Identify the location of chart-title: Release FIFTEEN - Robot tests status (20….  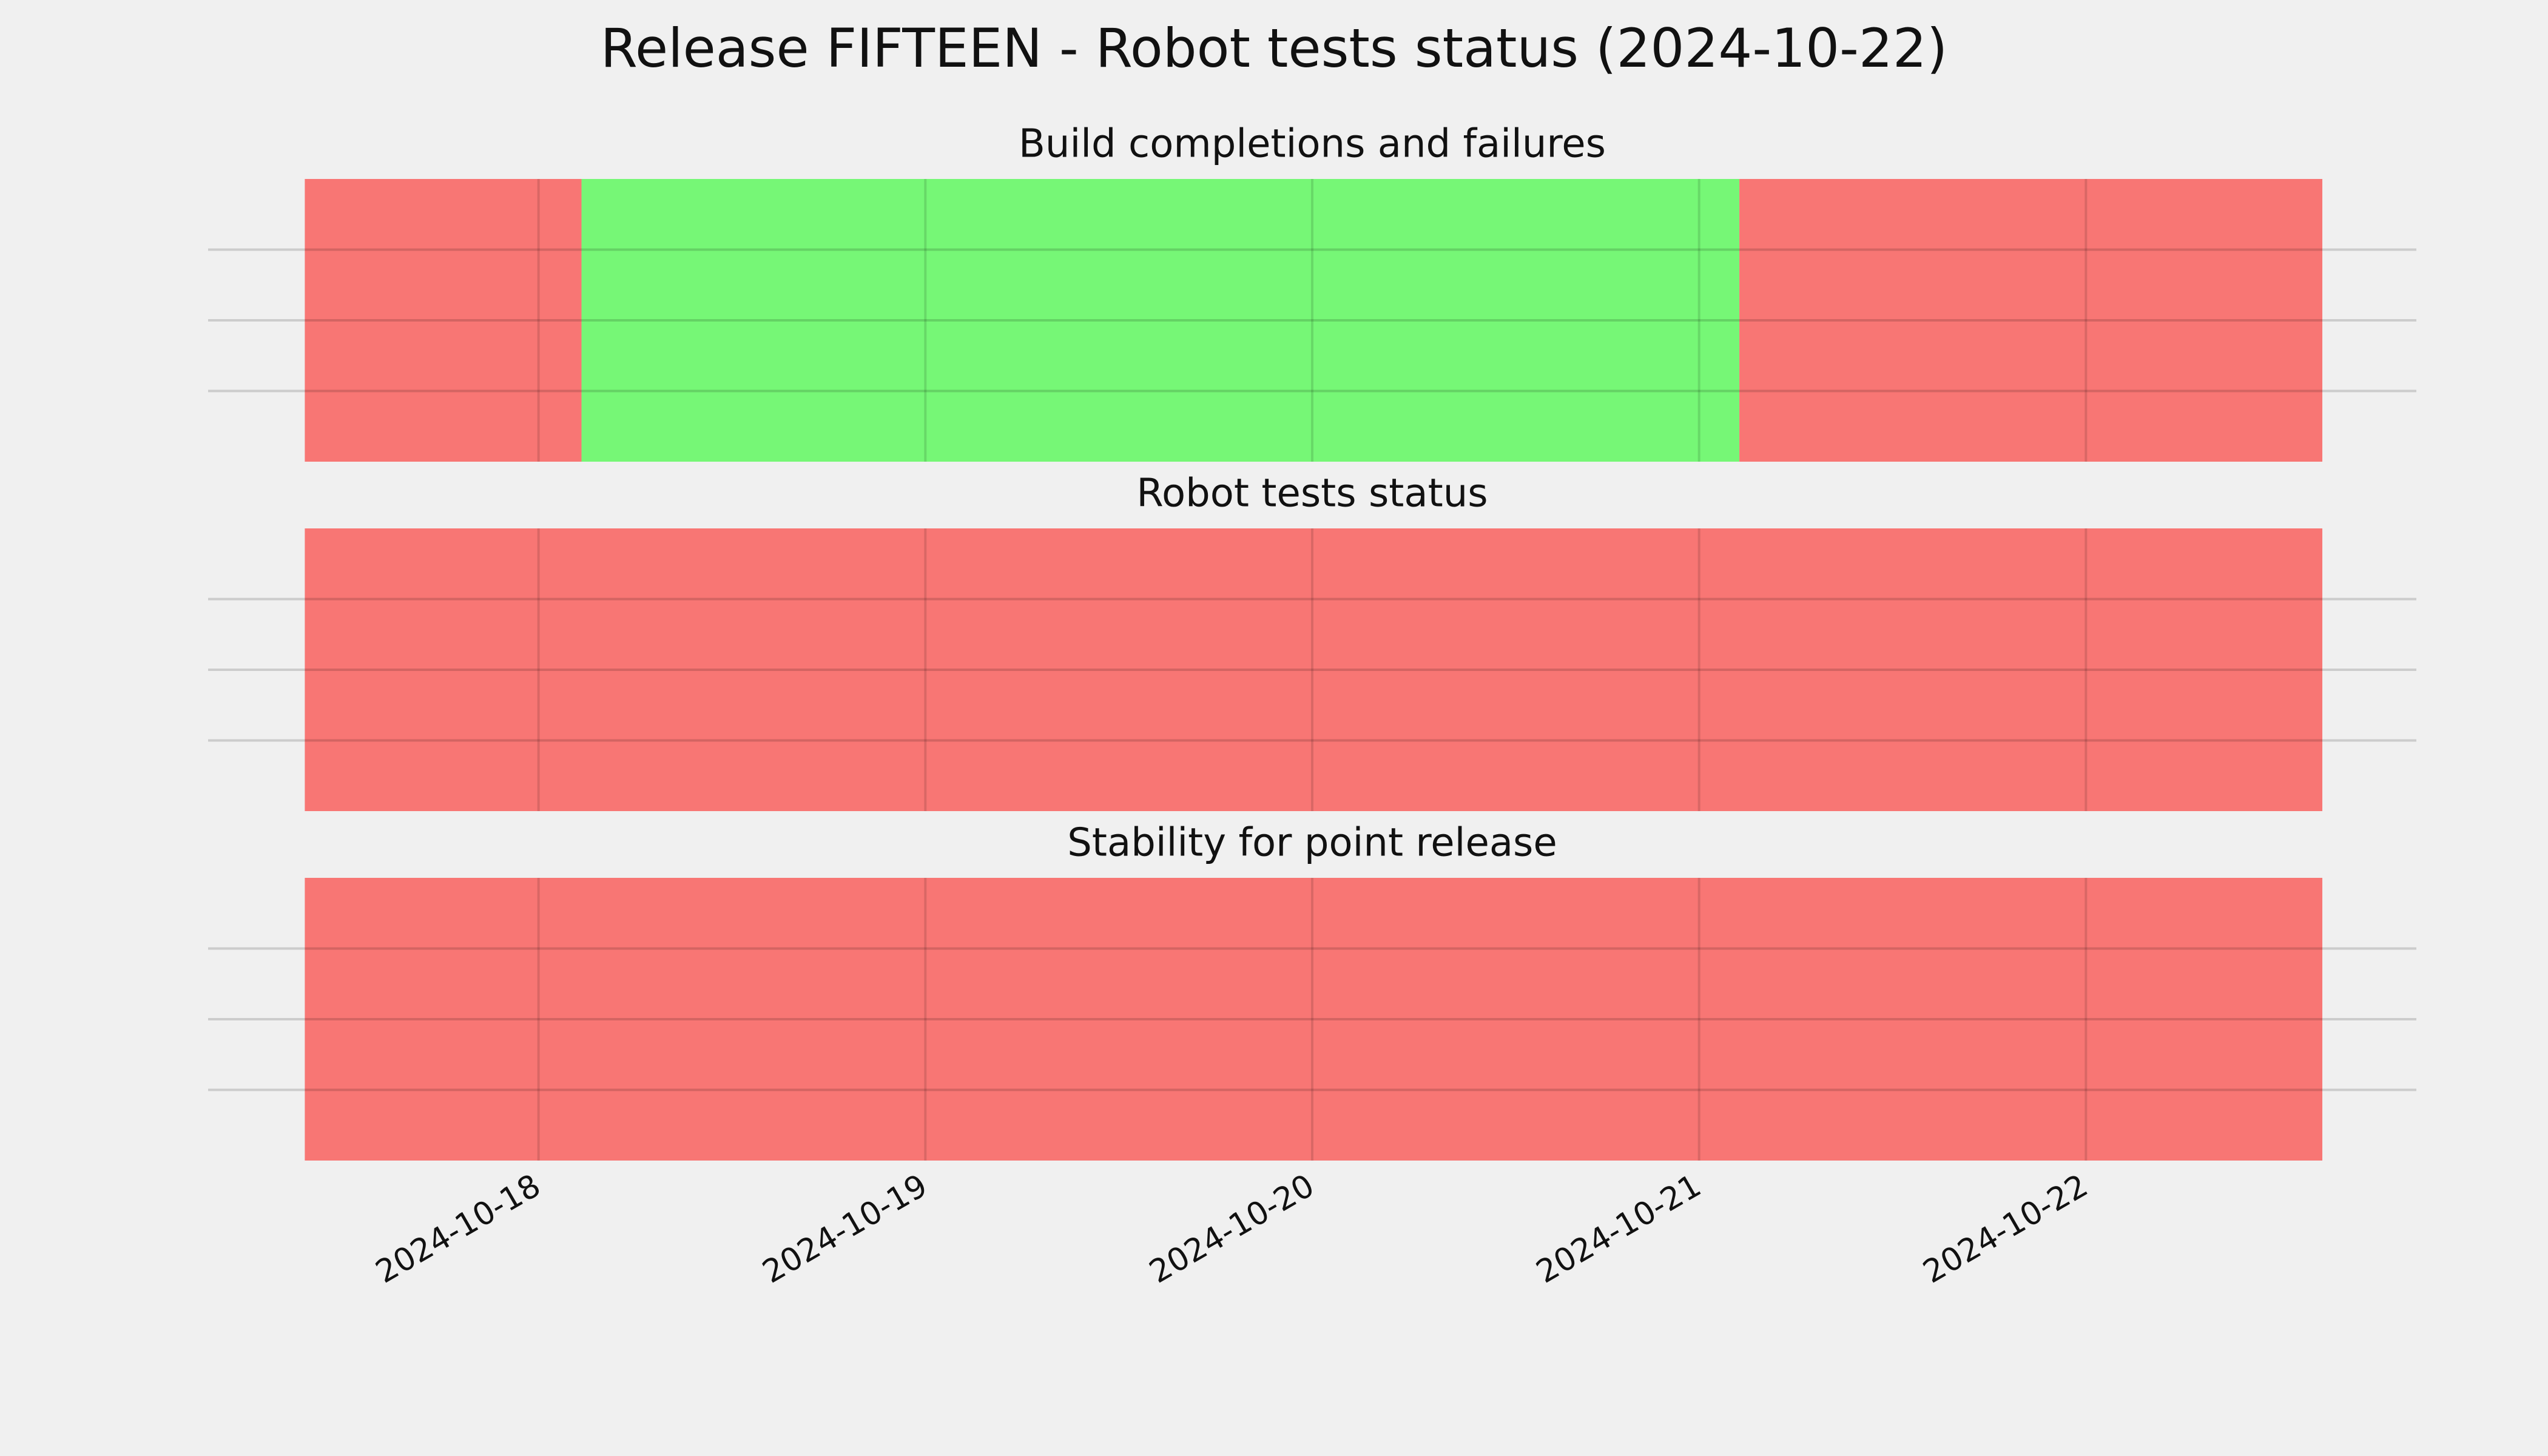
(1274, 48).